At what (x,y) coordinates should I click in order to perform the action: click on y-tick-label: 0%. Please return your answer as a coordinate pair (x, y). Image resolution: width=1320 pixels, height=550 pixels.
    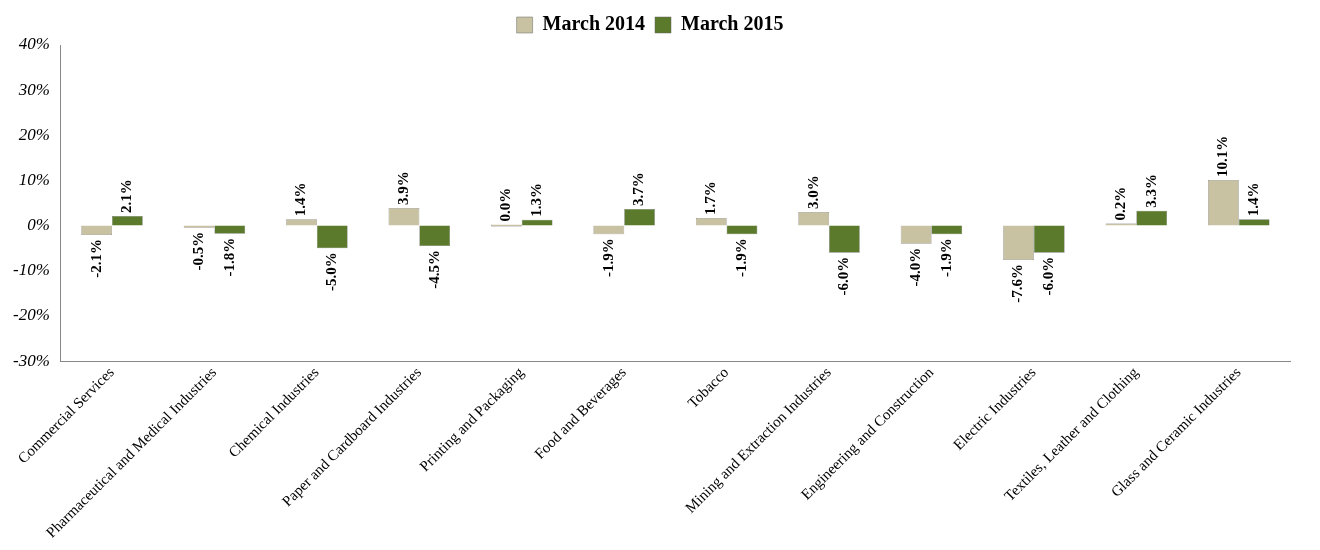
    Looking at the image, I should click on (38, 225).